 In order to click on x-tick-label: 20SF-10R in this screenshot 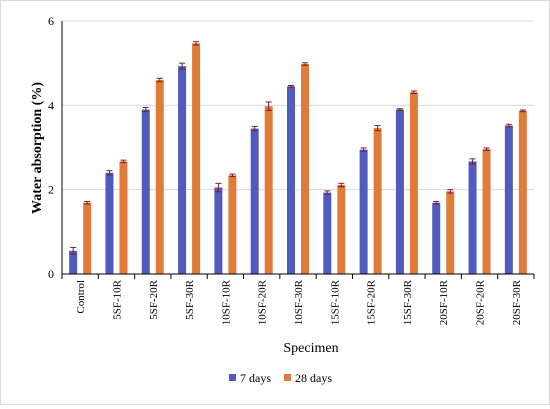, I will do `click(444, 302)`.